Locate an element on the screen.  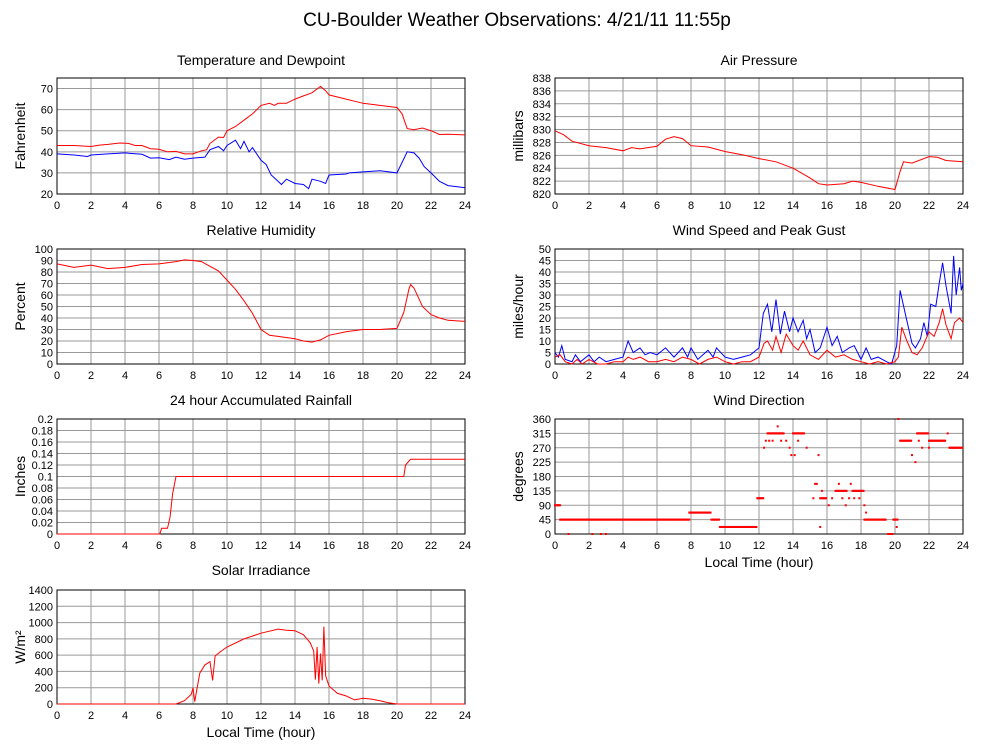
x-tick-label: 10 is located at coordinates (227, 376).